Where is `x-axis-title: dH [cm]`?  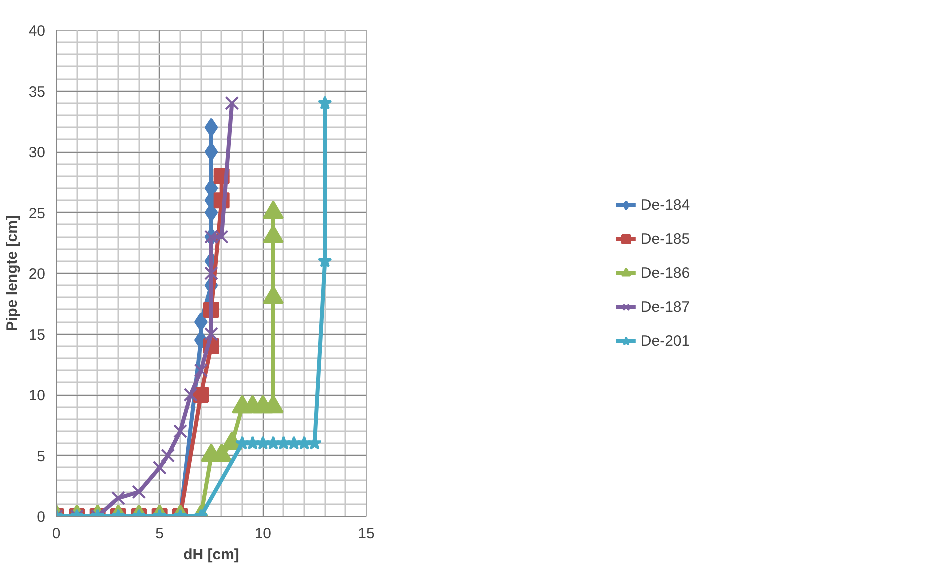 x-axis-title: dH [cm] is located at coordinates (212, 555).